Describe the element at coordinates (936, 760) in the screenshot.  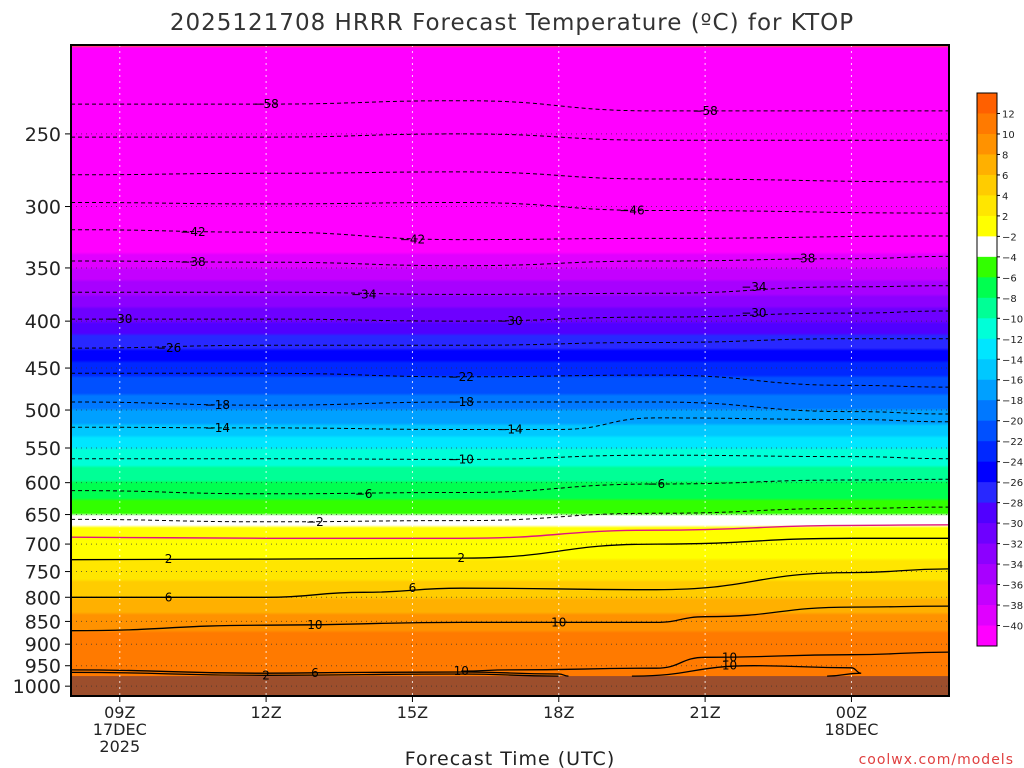
I see `credit-text: coolwx.com/models` at that location.